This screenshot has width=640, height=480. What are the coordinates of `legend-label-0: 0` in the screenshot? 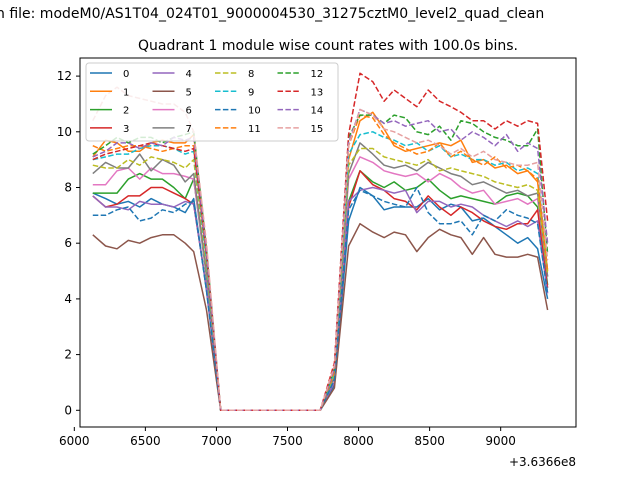 It's located at (126, 74).